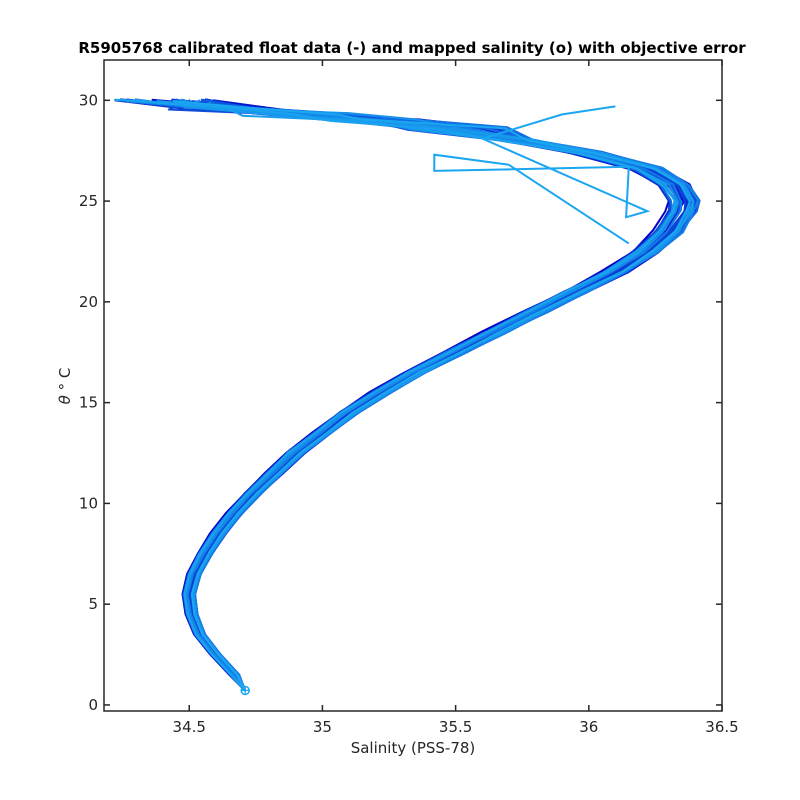  I want to click on x-tick-label: 35.5, so click(455, 727).